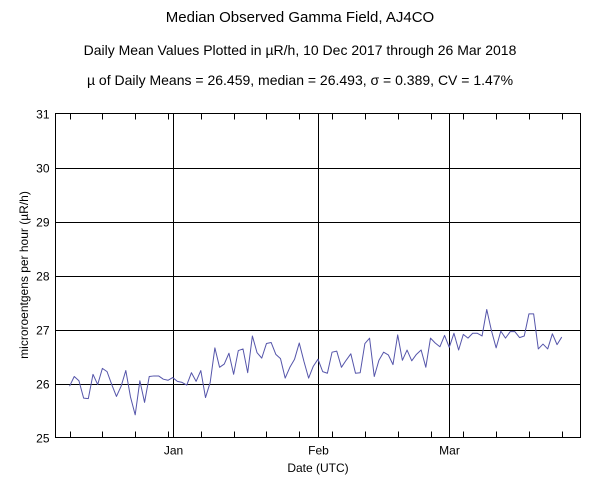 Image resolution: width=600 pixels, height=496 pixels. I want to click on y-tick-label: 28, so click(43, 277).